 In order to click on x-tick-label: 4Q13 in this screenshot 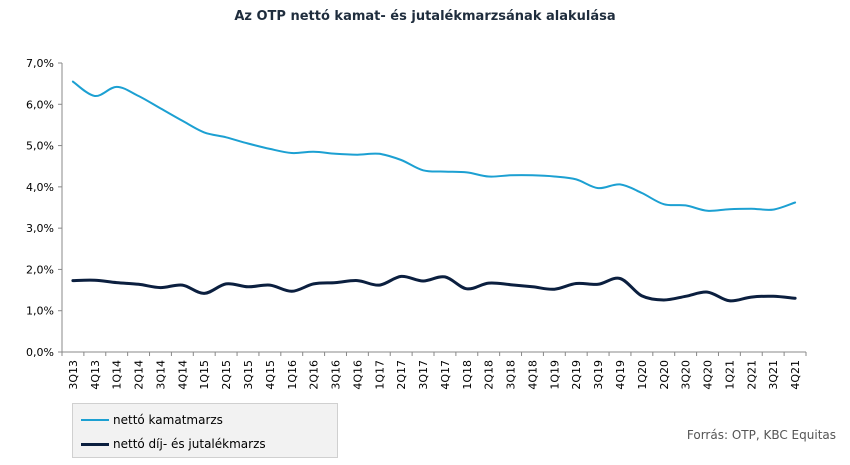, I will do `click(95, 375)`.